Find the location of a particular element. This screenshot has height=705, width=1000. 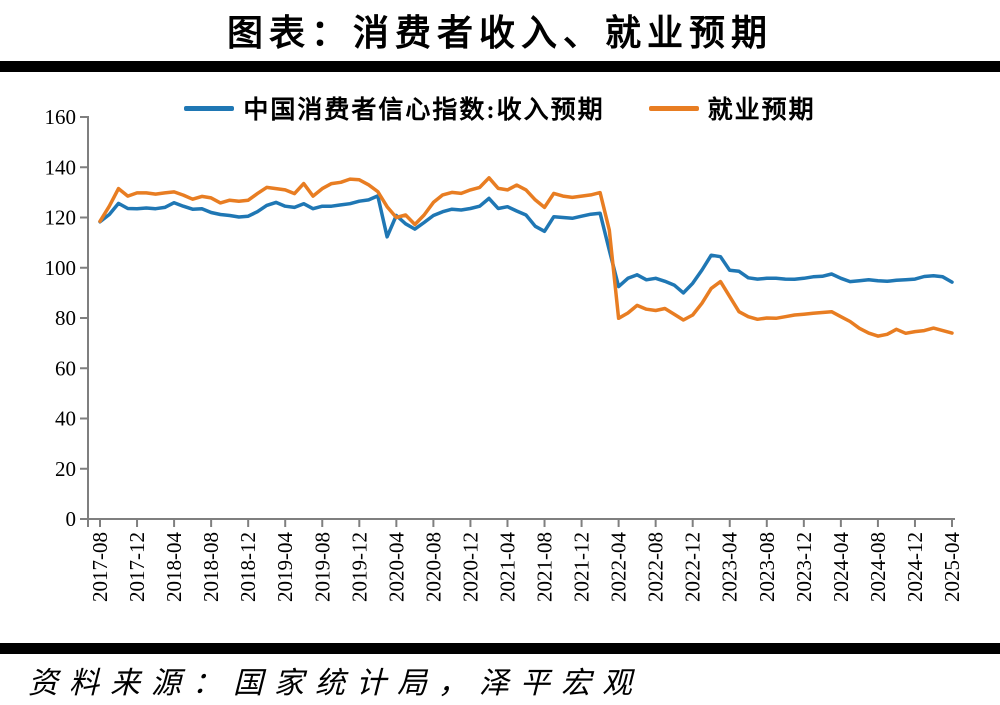

legend: 中国消费者信心指数:收入预期 就业预期 is located at coordinates (500, 108).